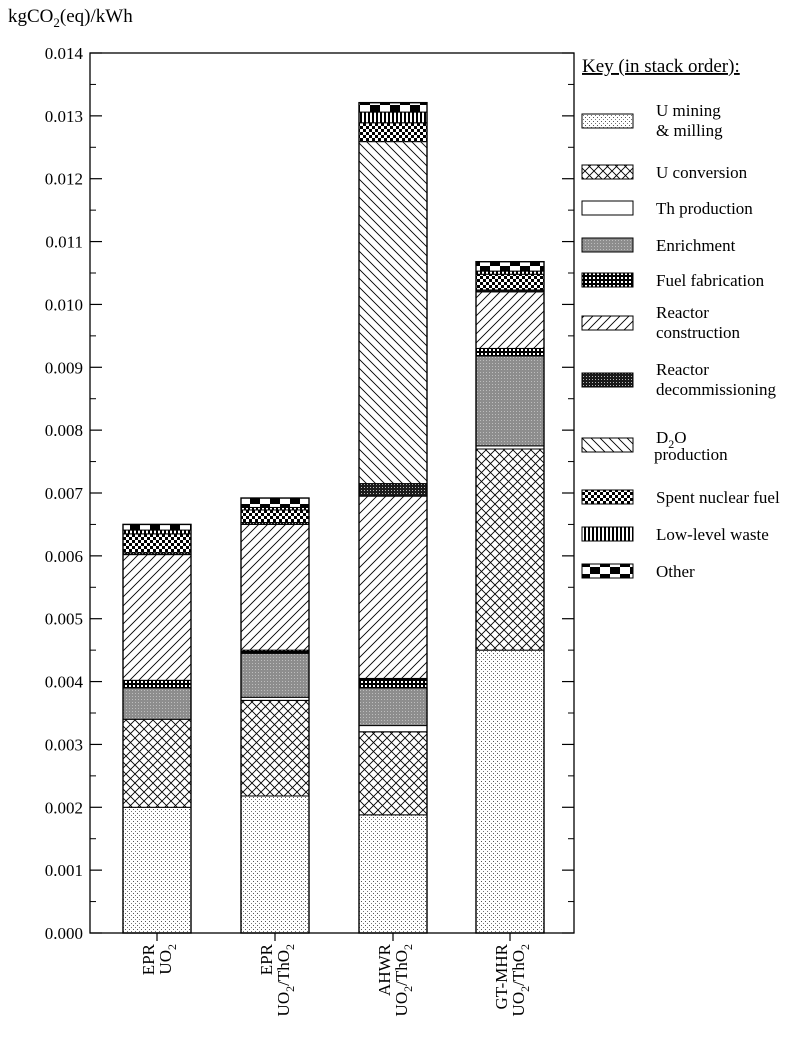 The height and width of the screenshot is (1064, 812). I want to click on legend-label: U mining, so click(688, 110).